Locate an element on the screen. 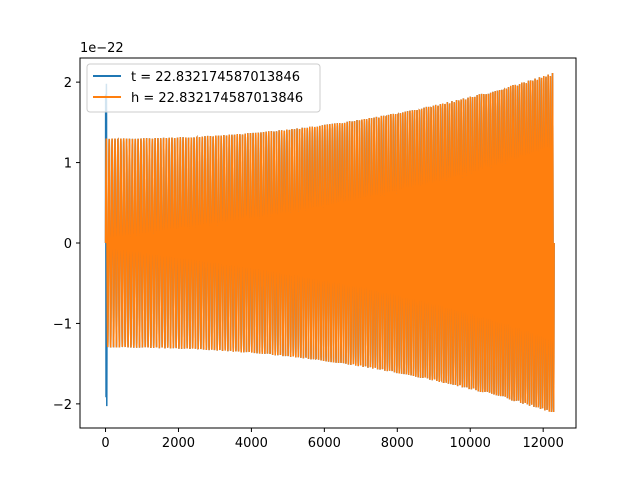 The width and height of the screenshot is (640, 485). x-axis: 0 2000 4000 6000 8000 10000 12000 is located at coordinates (332, 439).